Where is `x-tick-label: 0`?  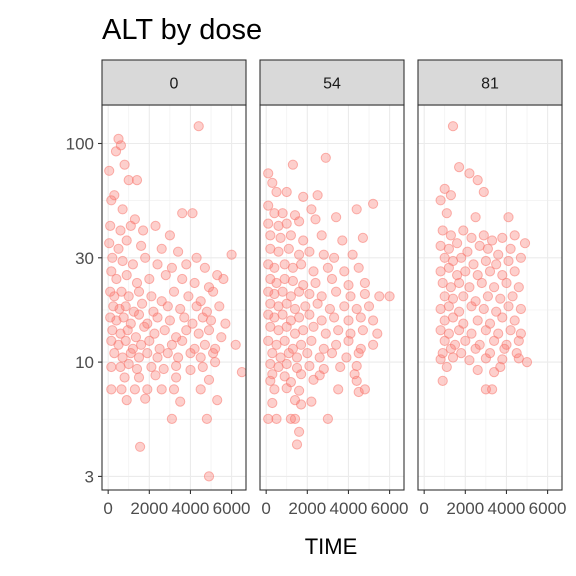 x-tick-label: 0 is located at coordinates (265, 508).